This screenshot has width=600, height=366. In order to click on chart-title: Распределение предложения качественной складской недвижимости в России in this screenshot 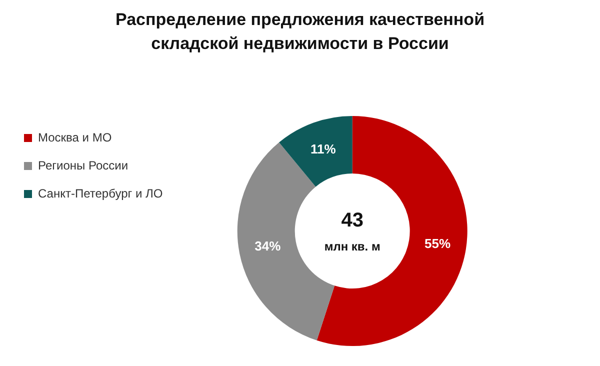, I will do `click(300, 32)`.